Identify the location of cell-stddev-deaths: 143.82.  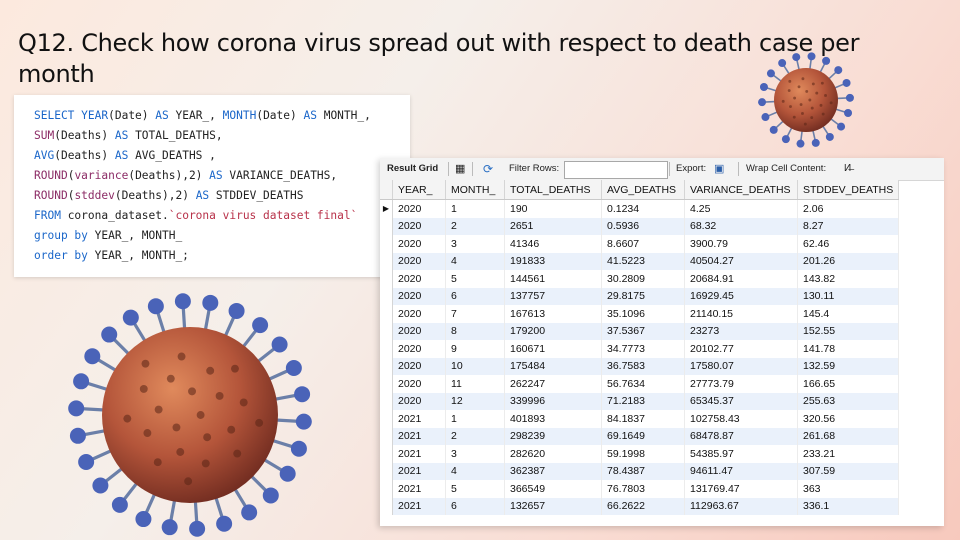
(848, 279).